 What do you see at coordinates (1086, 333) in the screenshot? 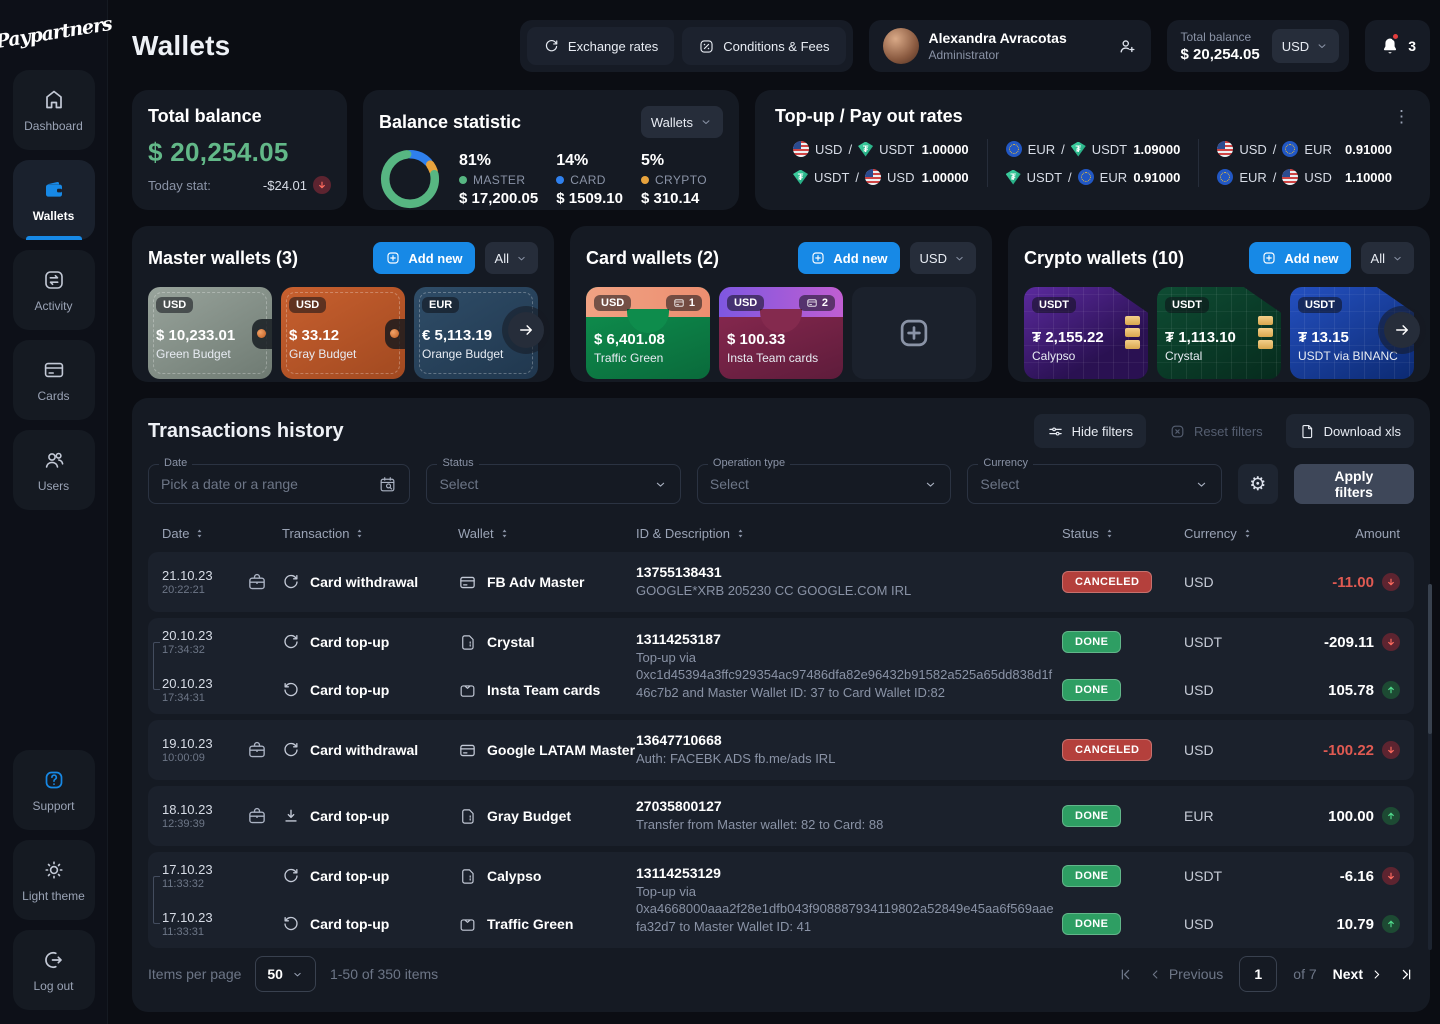
I see `crypto-wallet-calypso: USDT ₮ 2,155.22 Calypso` at bounding box center [1086, 333].